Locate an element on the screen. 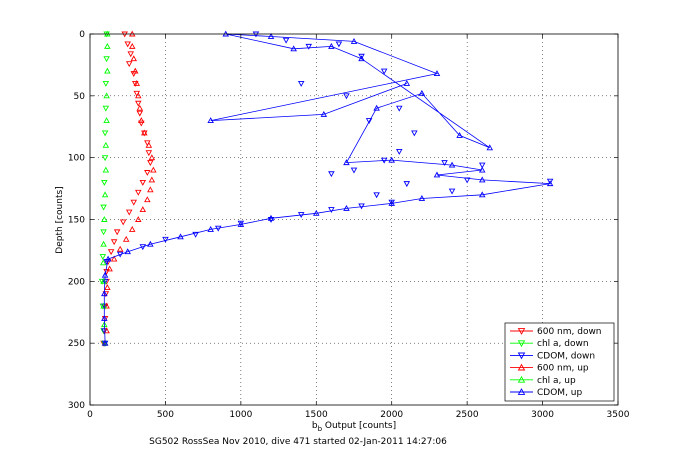  x-tick-label: 2000 is located at coordinates (391, 415).